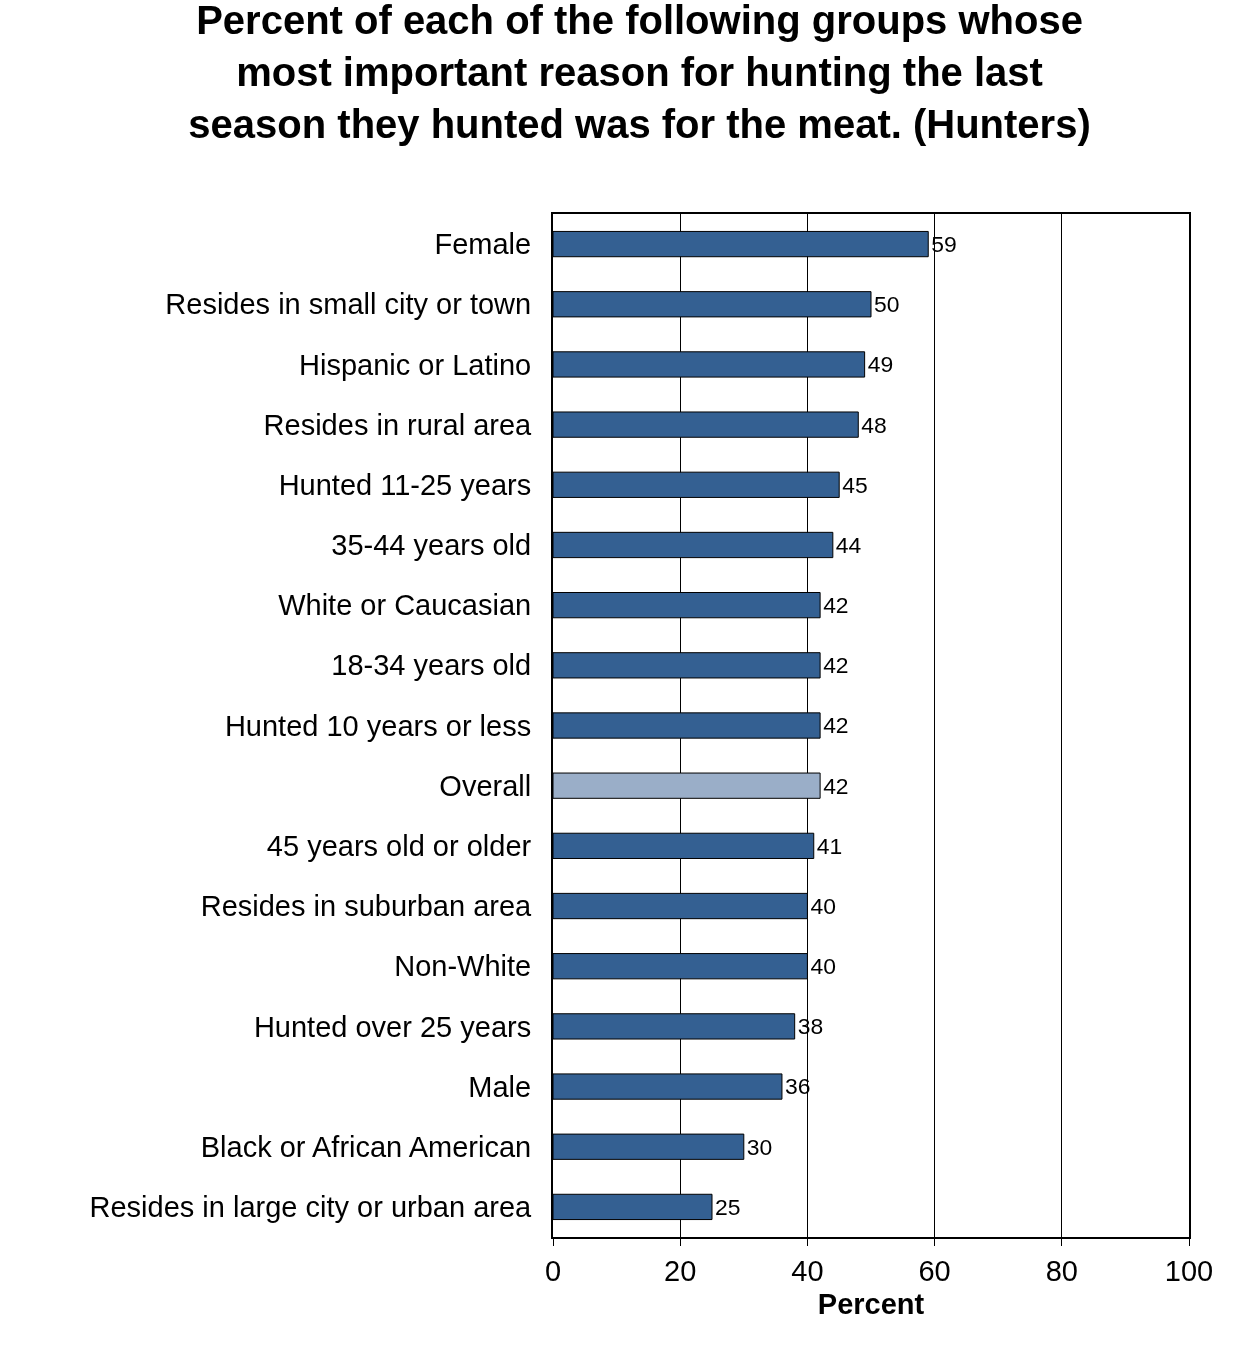  What do you see at coordinates (415, 364) in the screenshot?
I see `y-tick-label: Hispanic or Latino` at bounding box center [415, 364].